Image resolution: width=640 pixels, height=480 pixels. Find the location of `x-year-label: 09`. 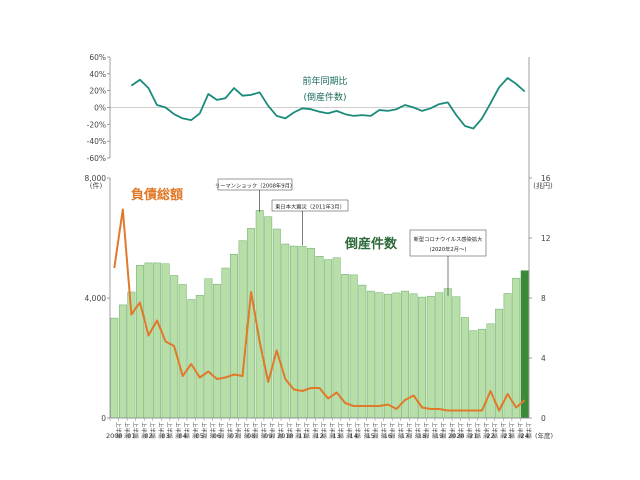

x-year-label: 09 is located at coordinates (268, 436).